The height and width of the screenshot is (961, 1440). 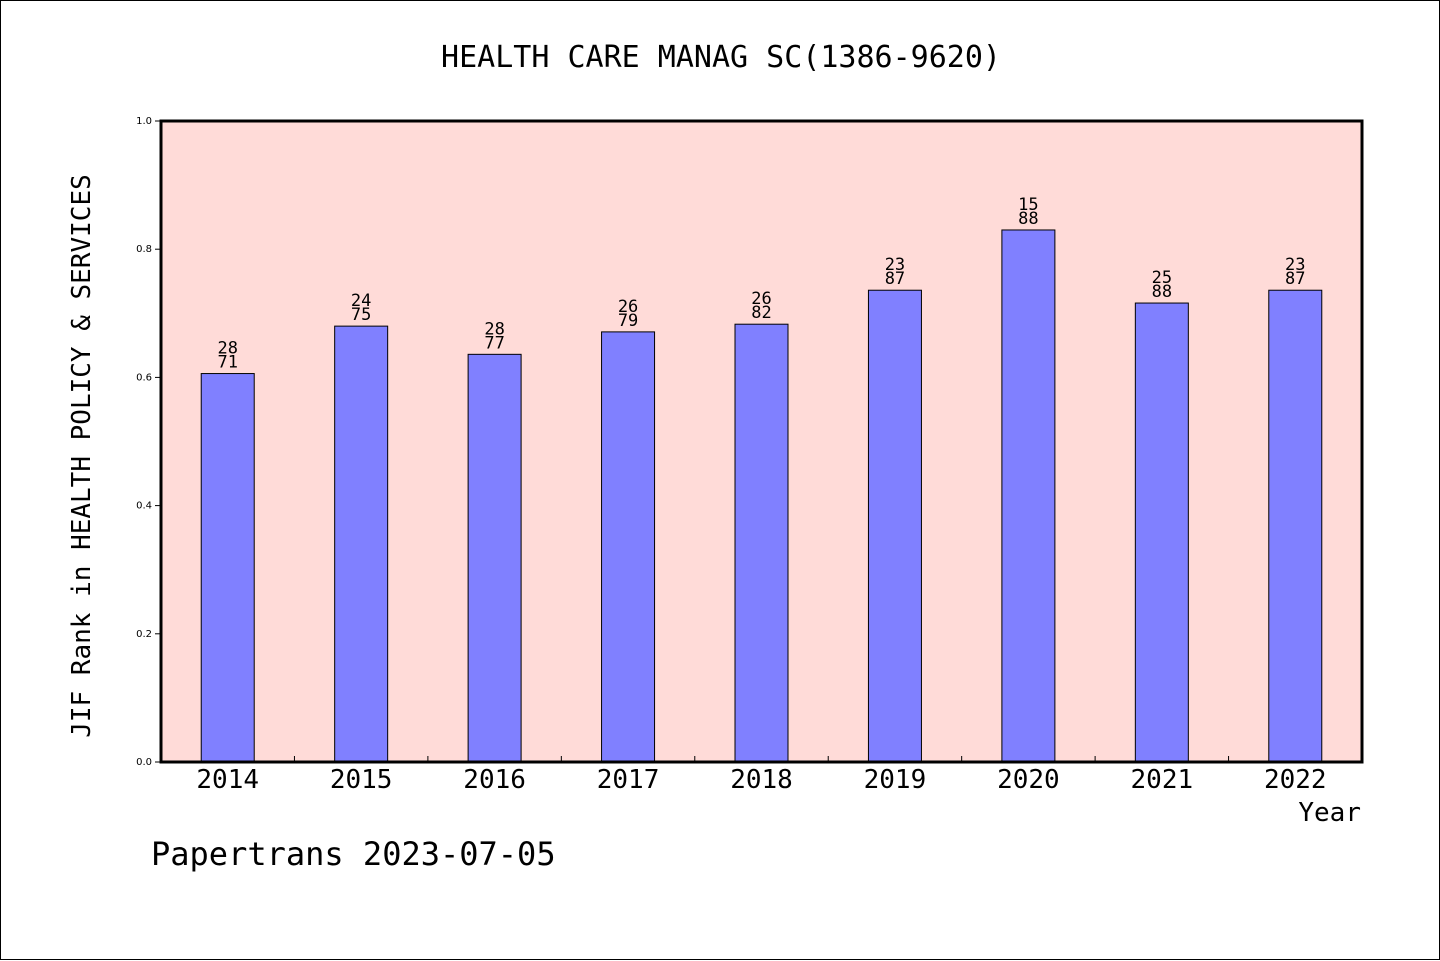 I want to click on y-tick-label: 0.4, so click(x=144, y=506).